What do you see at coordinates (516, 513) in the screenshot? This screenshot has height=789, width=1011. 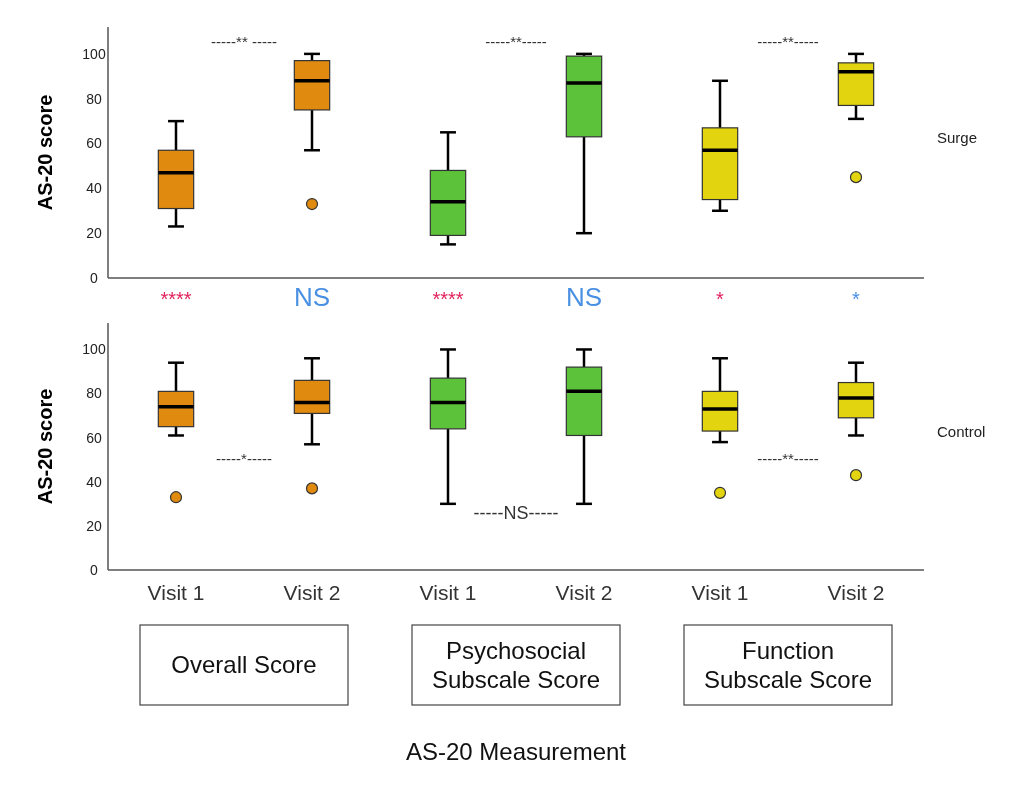 I see `annotation: -----NS-----` at bounding box center [516, 513].